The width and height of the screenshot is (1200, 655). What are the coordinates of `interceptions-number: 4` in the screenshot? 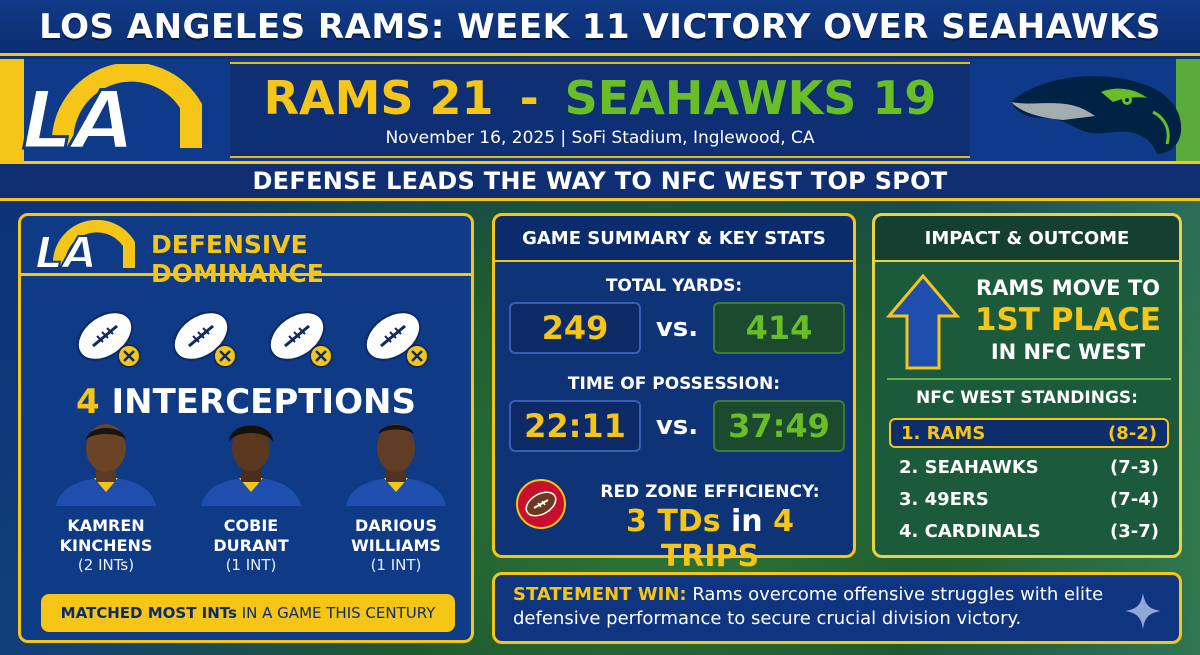 It's located at (87, 402).